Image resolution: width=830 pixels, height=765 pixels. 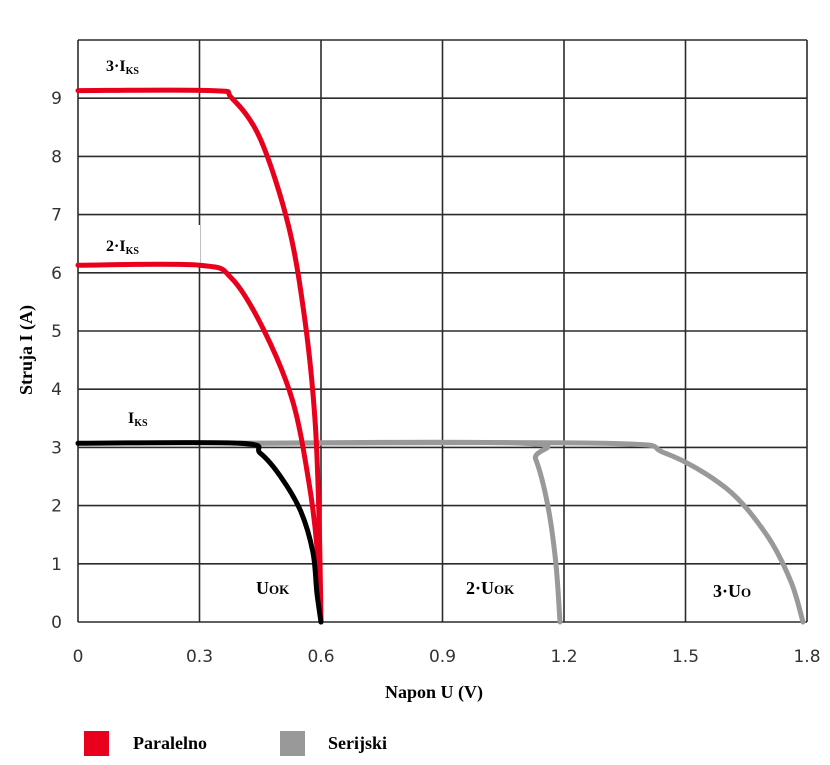 What do you see at coordinates (806, 657) in the screenshot?
I see `x-tick-label: 1.8` at bounding box center [806, 657].